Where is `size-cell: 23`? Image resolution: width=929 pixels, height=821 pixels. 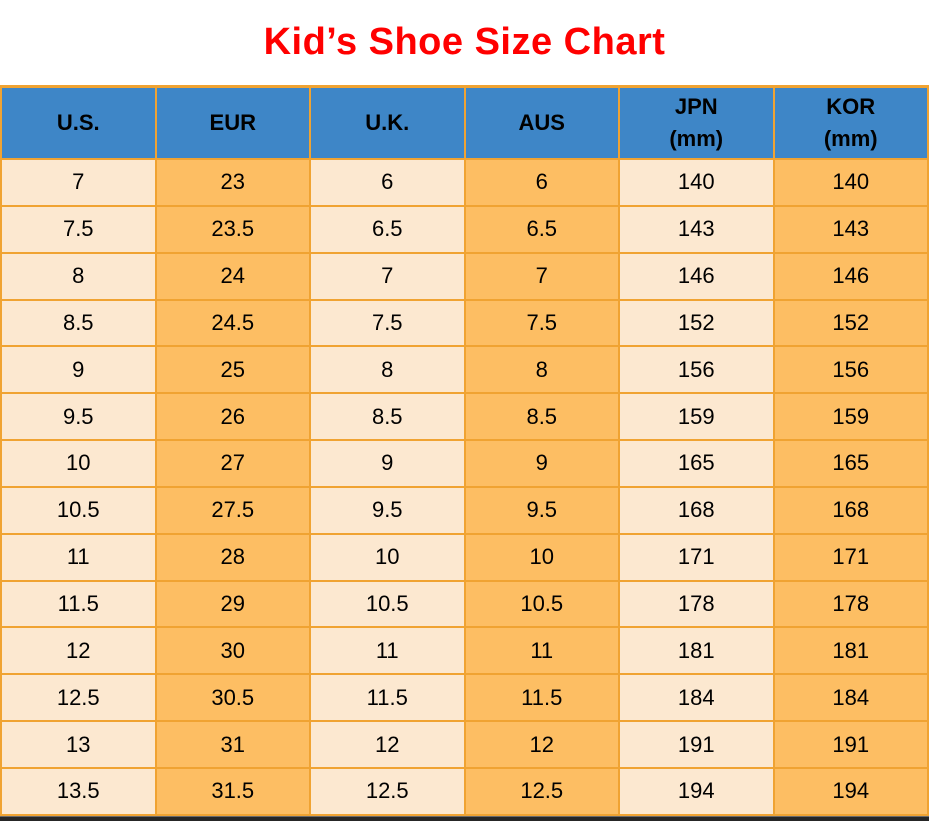 size-cell: 23 is located at coordinates (232, 182).